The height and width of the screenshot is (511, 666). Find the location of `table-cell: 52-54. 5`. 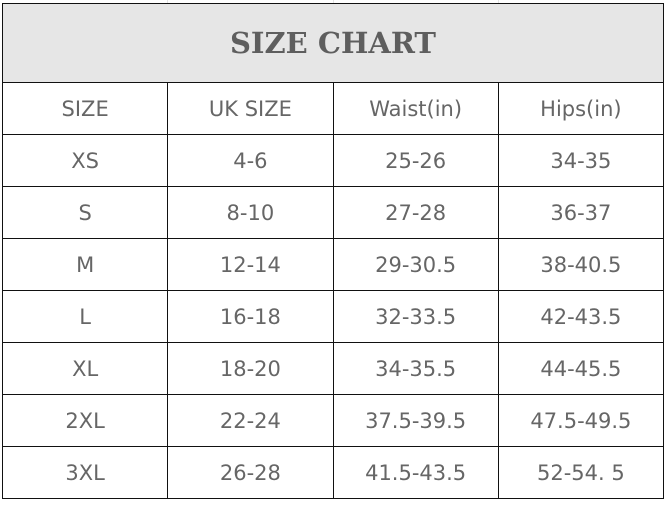

table-cell: 52-54. 5 is located at coordinates (581, 472).